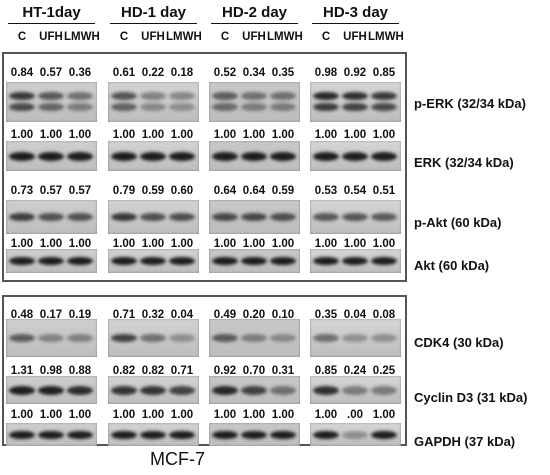 The height and width of the screenshot is (475, 550). What do you see at coordinates (80, 191) in the screenshot?
I see `densitometry-value: 0.57` at bounding box center [80, 191].